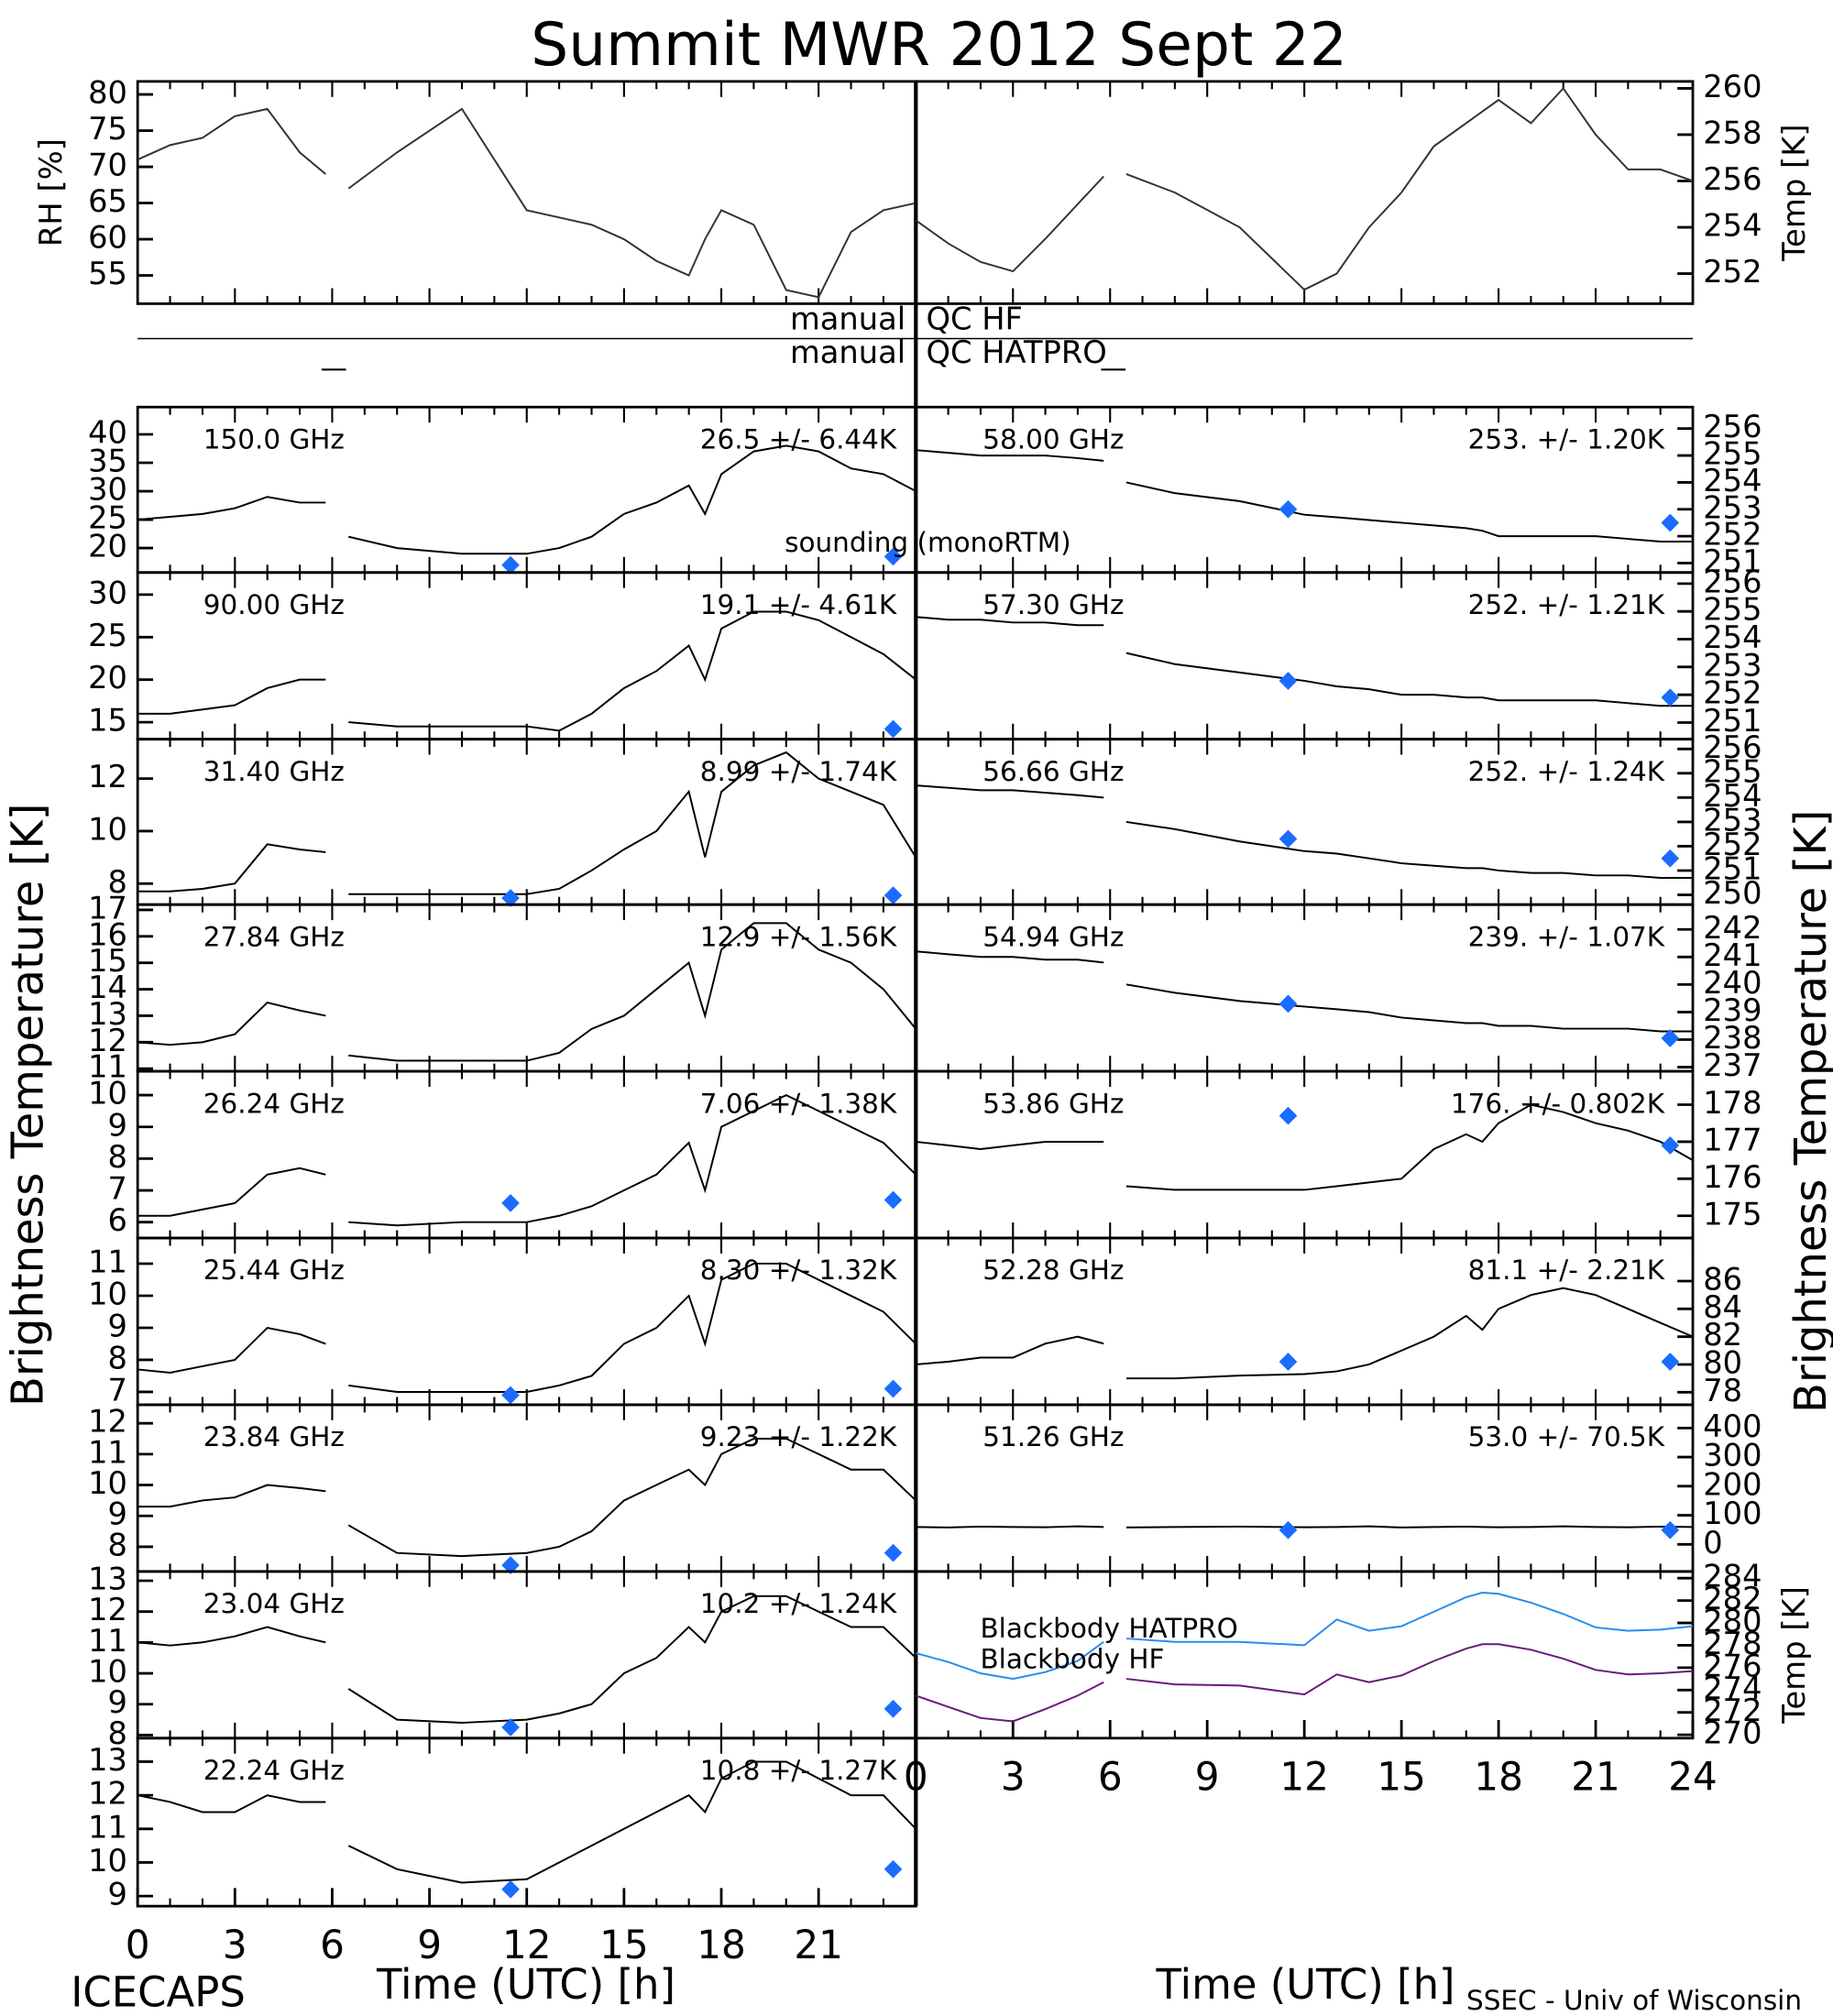  What do you see at coordinates (525, 1984) in the screenshot?
I see `x-axis-label: Time (UTC) [h]` at bounding box center [525, 1984].